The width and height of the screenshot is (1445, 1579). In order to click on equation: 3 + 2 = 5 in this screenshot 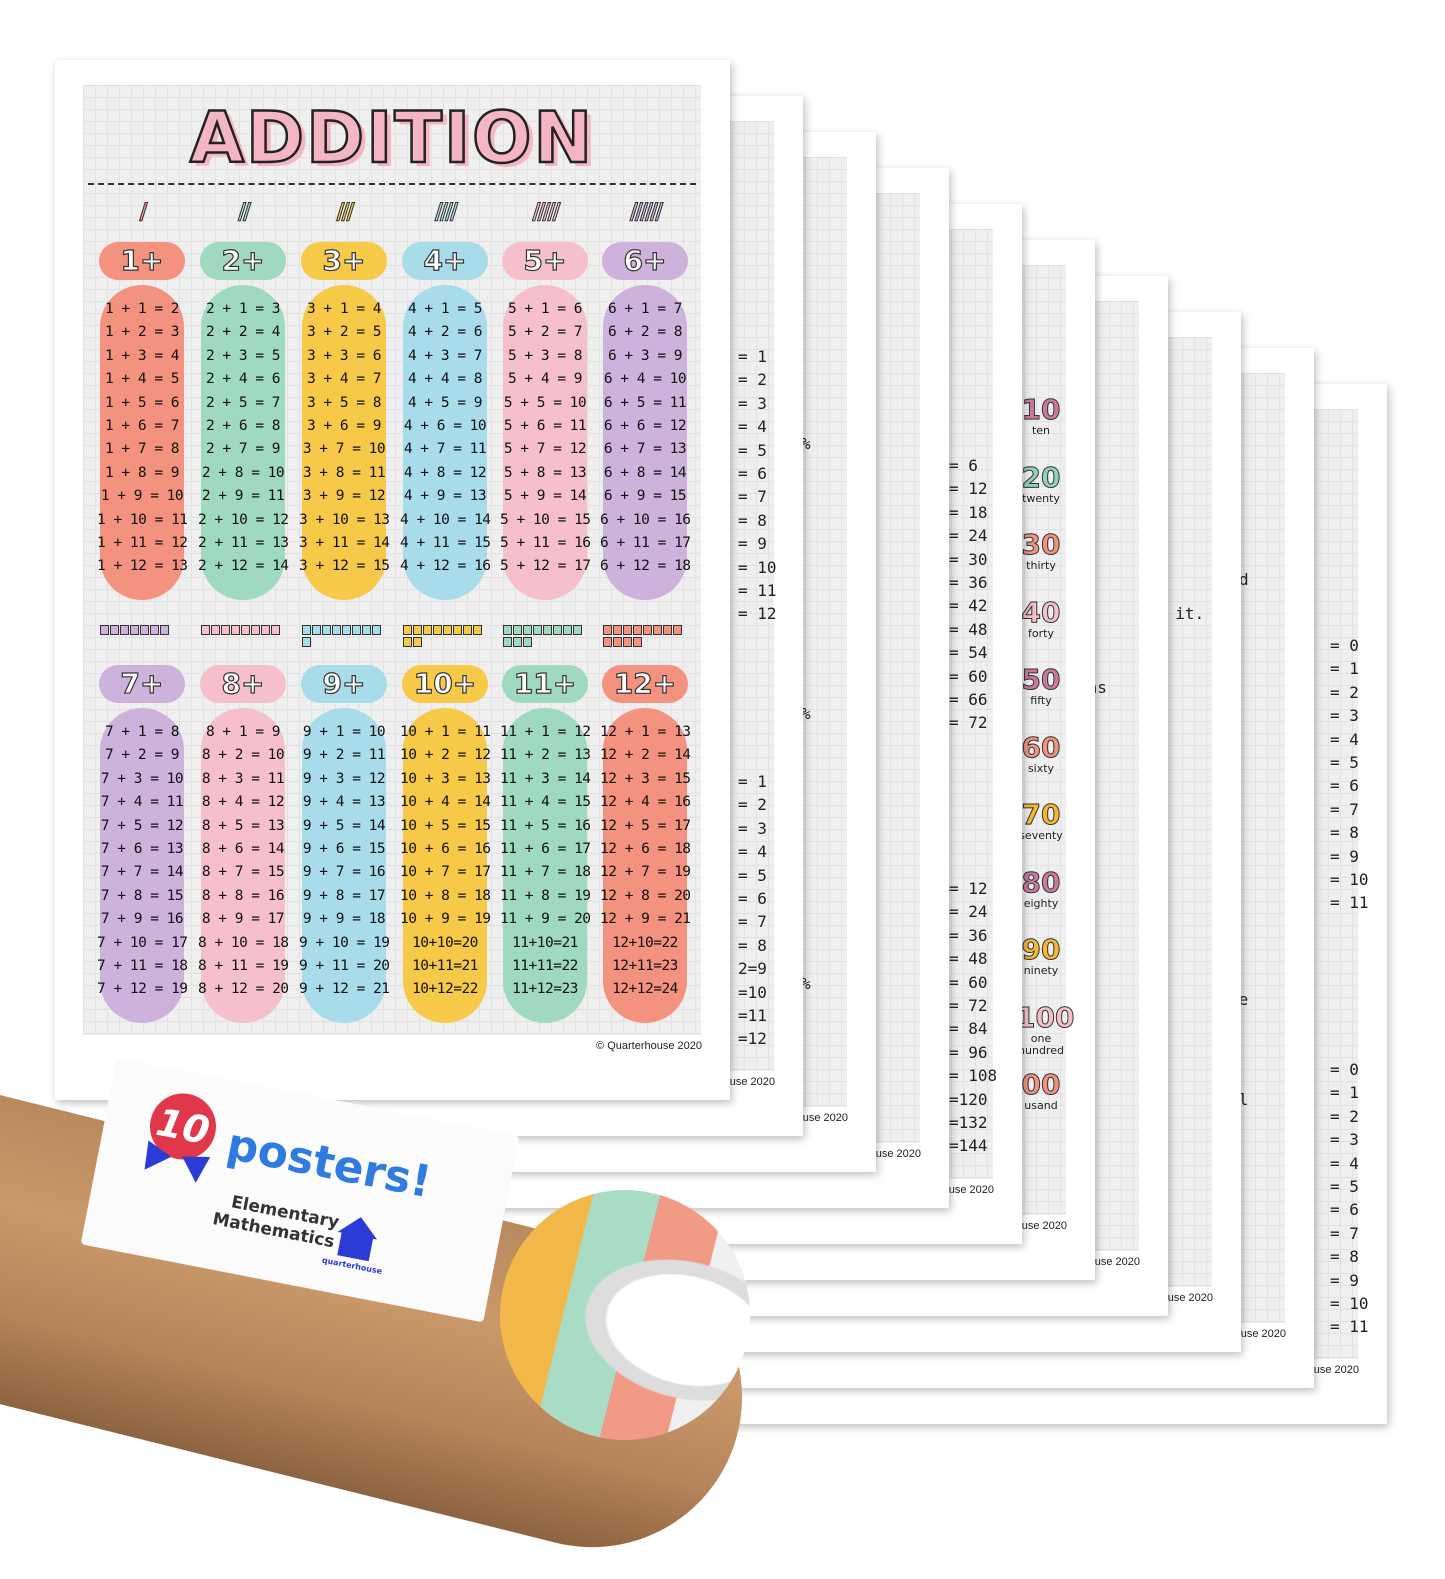, I will do `click(344, 332)`.